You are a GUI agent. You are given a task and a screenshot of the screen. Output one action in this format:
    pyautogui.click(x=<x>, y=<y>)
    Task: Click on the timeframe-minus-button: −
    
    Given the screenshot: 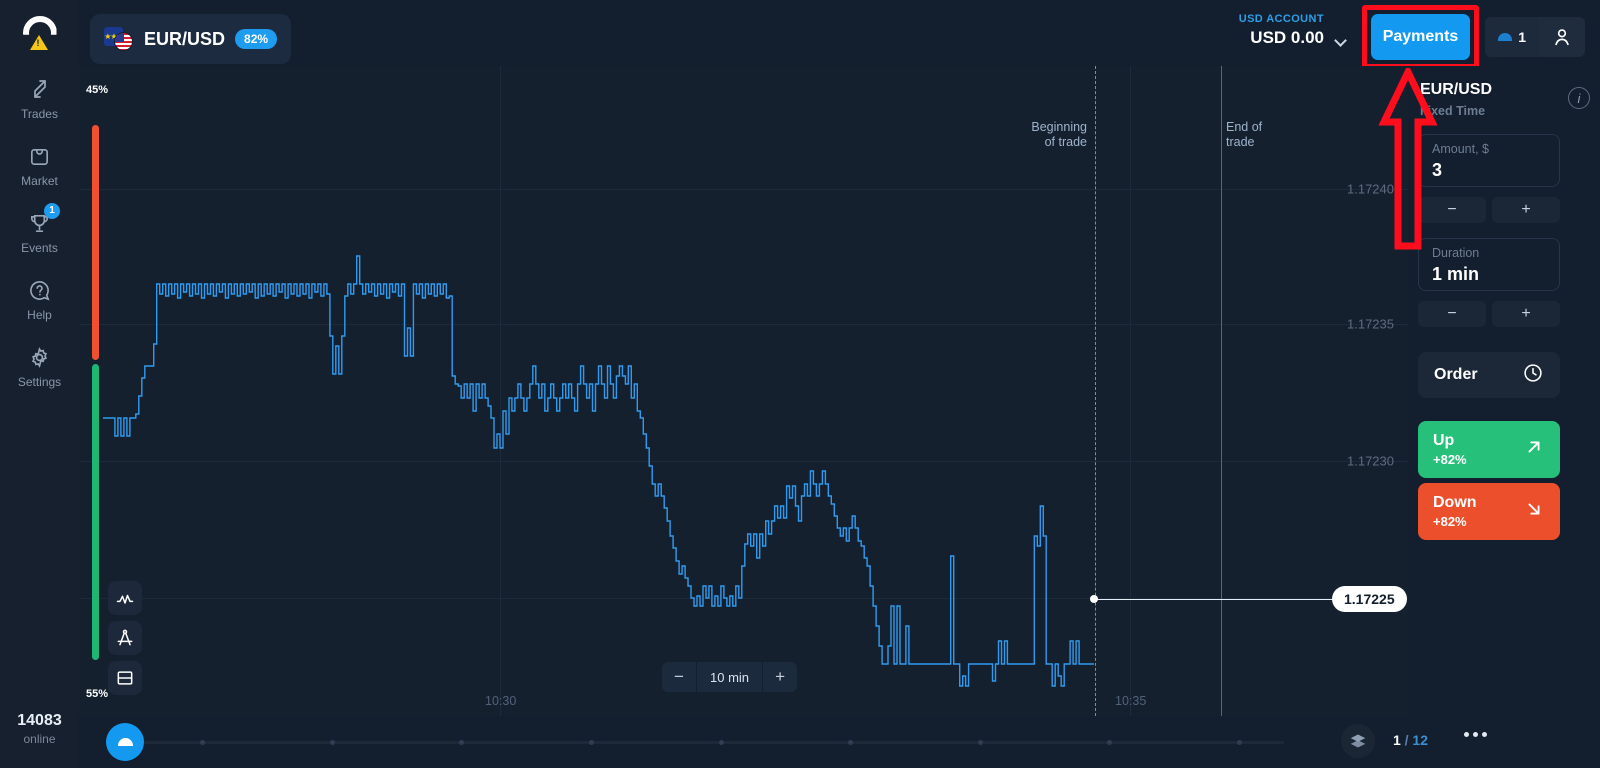 What is the action you would take?
    pyautogui.click(x=679, y=676)
    